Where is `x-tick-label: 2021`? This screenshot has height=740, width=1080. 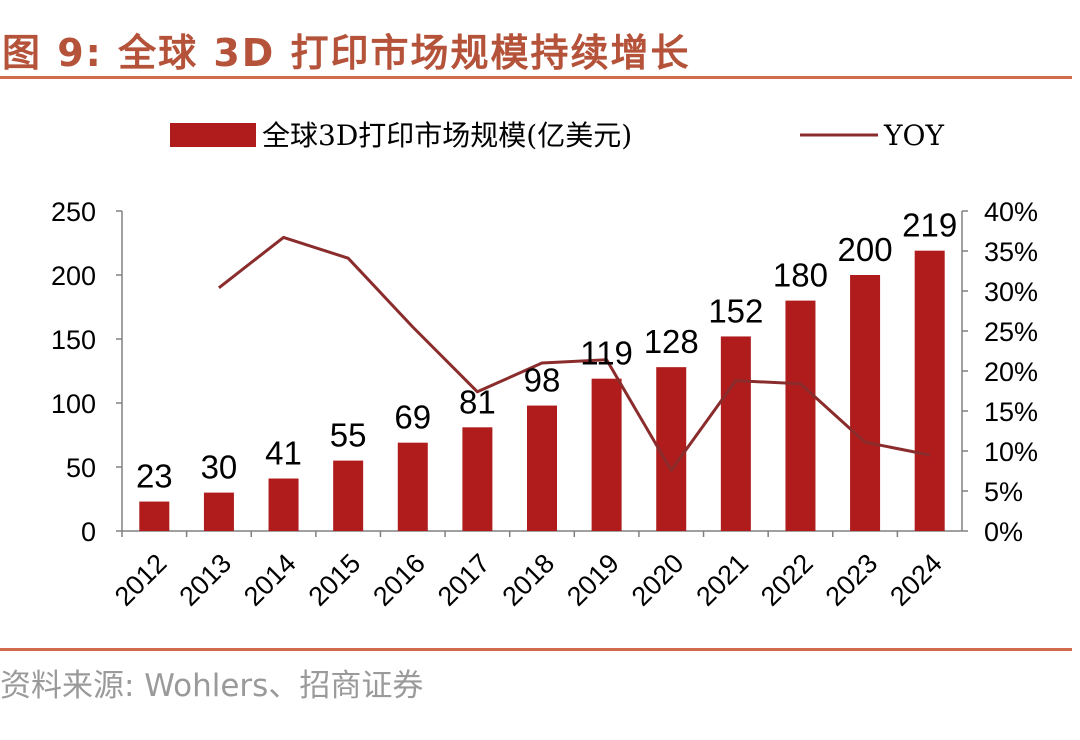
x-tick-label: 2021 is located at coordinates (722, 580).